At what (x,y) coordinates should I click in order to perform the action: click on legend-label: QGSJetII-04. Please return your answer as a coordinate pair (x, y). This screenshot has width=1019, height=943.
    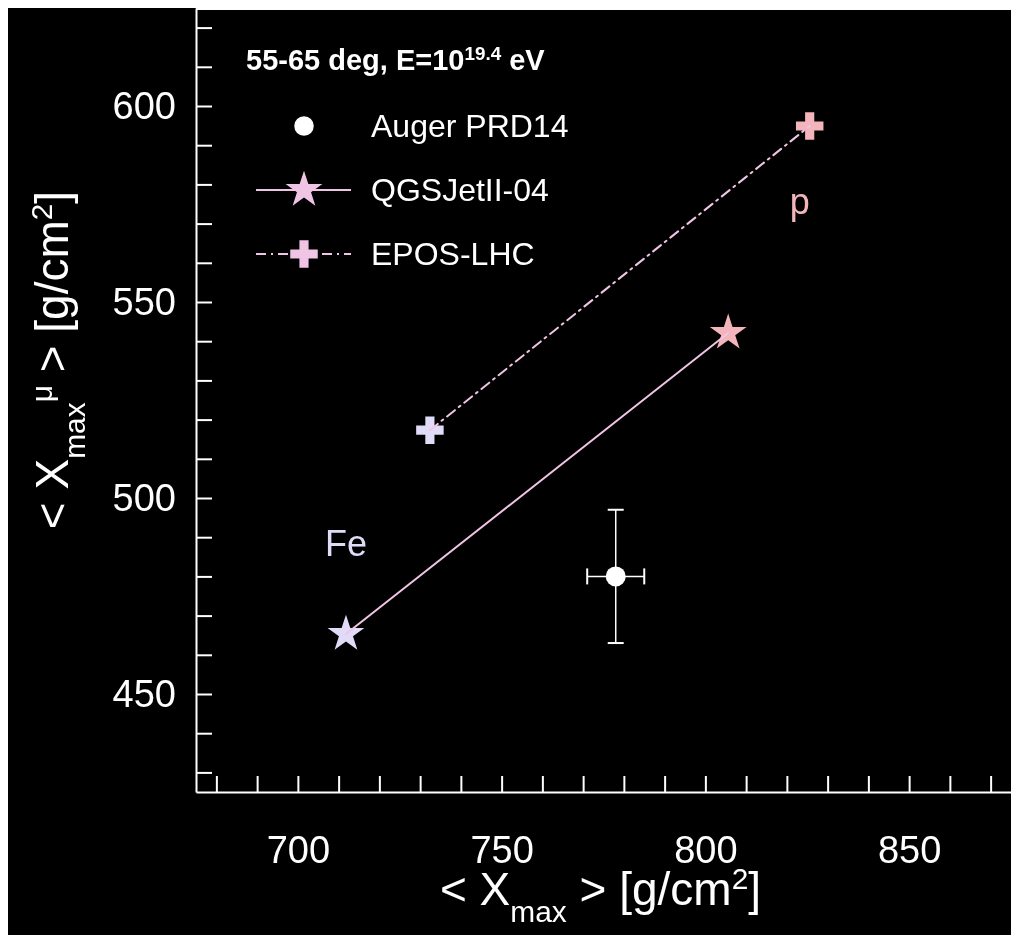
    Looking at the image, I should click on (460, 190).